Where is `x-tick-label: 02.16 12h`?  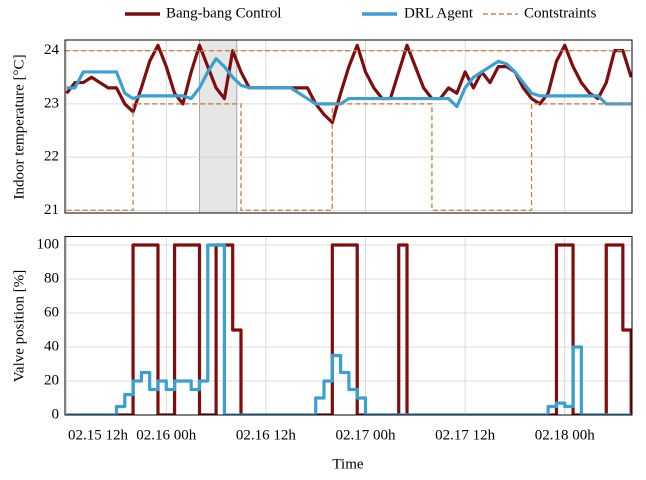 x-tick-label: 02.16 12h is located at coordinates (266, 435).